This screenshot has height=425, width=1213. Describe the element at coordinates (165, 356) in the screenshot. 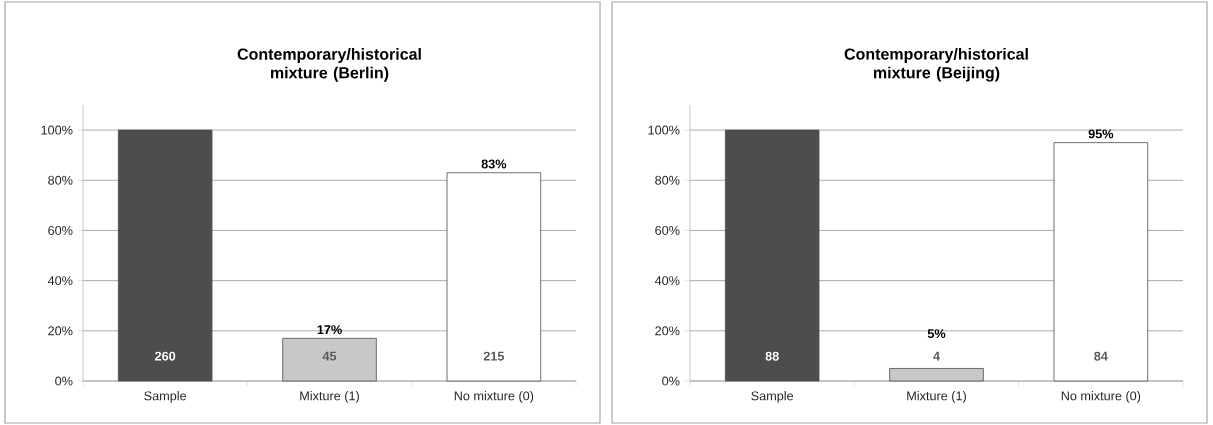

I see `annotation: 260` at that location.